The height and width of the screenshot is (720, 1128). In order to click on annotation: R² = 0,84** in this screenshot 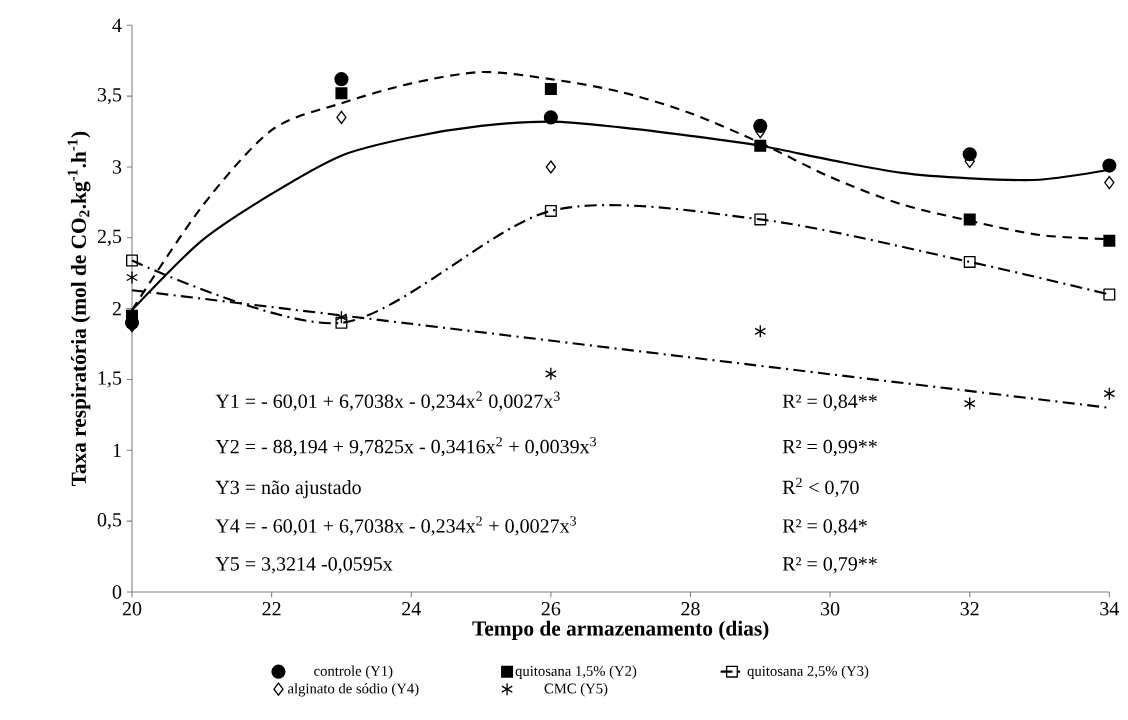, I will do `click(829, 402)`.